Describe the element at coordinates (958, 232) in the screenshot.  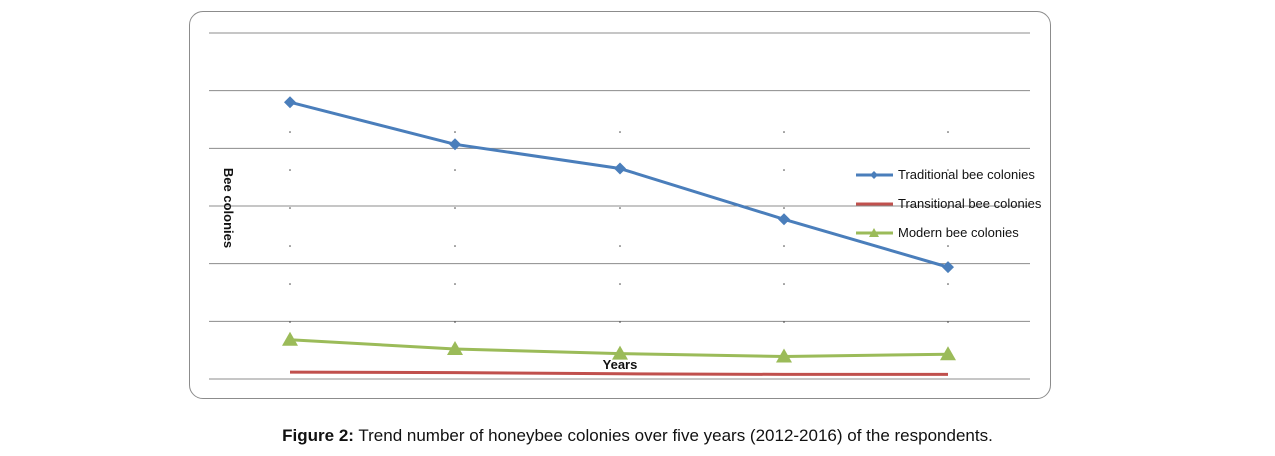
I see `legend-label: Modern bee colonies` at that location.